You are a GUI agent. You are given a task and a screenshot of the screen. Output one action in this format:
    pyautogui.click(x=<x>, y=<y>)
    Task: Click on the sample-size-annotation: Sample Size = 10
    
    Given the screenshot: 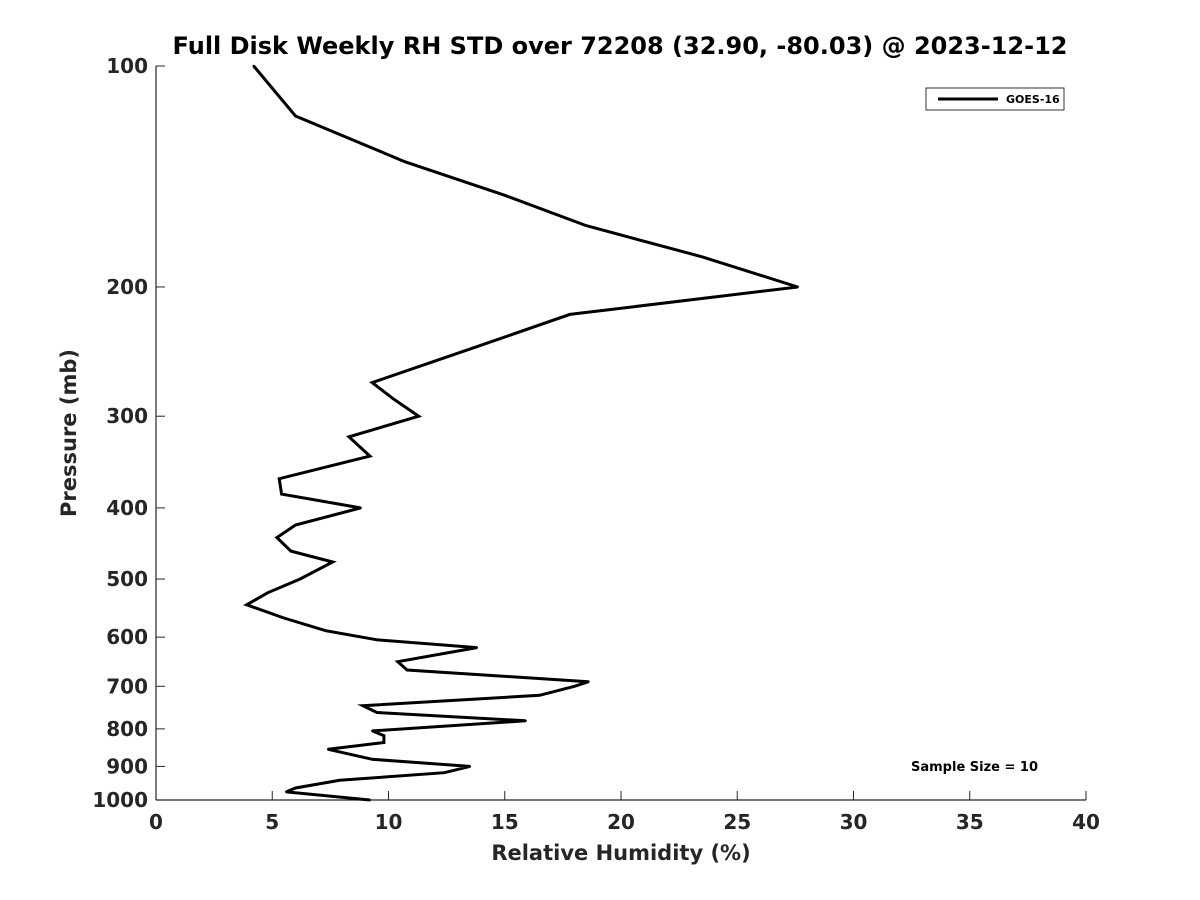 What is the action you would take?
    pyautogui.click(x=974, y=767)
    